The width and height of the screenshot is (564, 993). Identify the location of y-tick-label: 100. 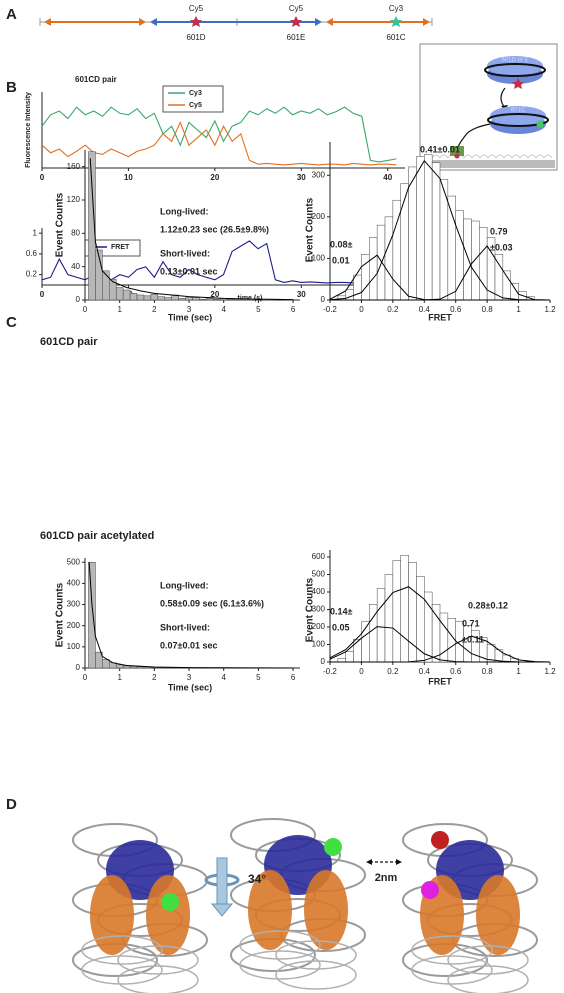
(74, 646).